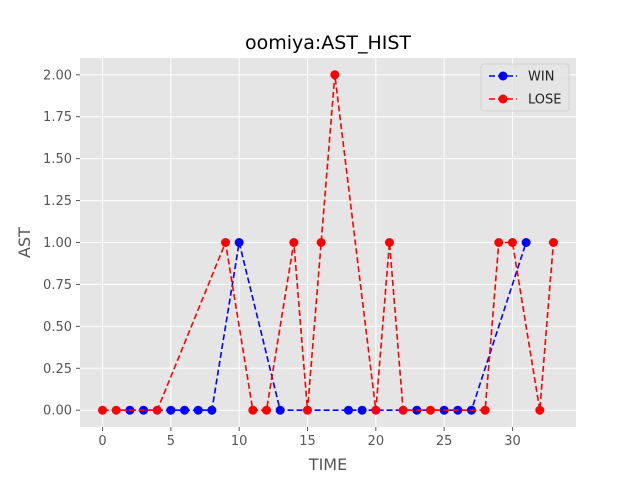  Describe the element at coordinates (307, 441) in the screenshot. I see `x-tick-label: 15` at that location.